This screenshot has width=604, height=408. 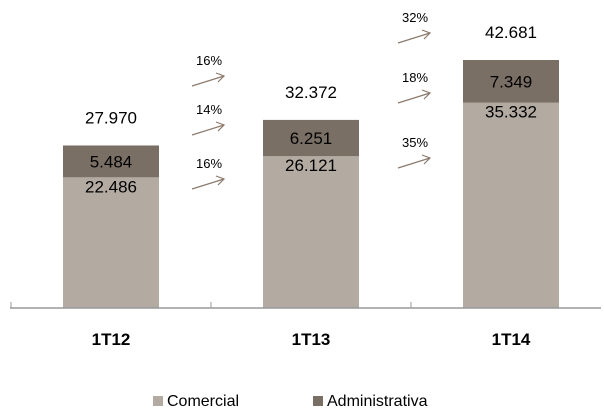 What do you see at coordinates (511, 205) in the screenshot?
I see `bar-comercial-1t14` at bounding box center [511, 205].